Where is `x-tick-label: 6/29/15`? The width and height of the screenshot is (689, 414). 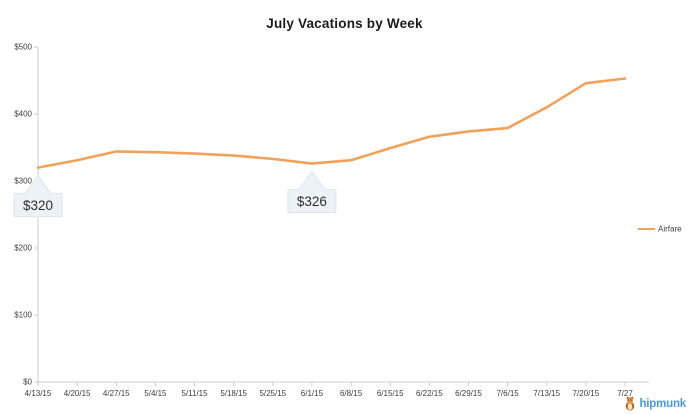 x-tick-label: 6/29/15 is located at coordinates (468, 393).